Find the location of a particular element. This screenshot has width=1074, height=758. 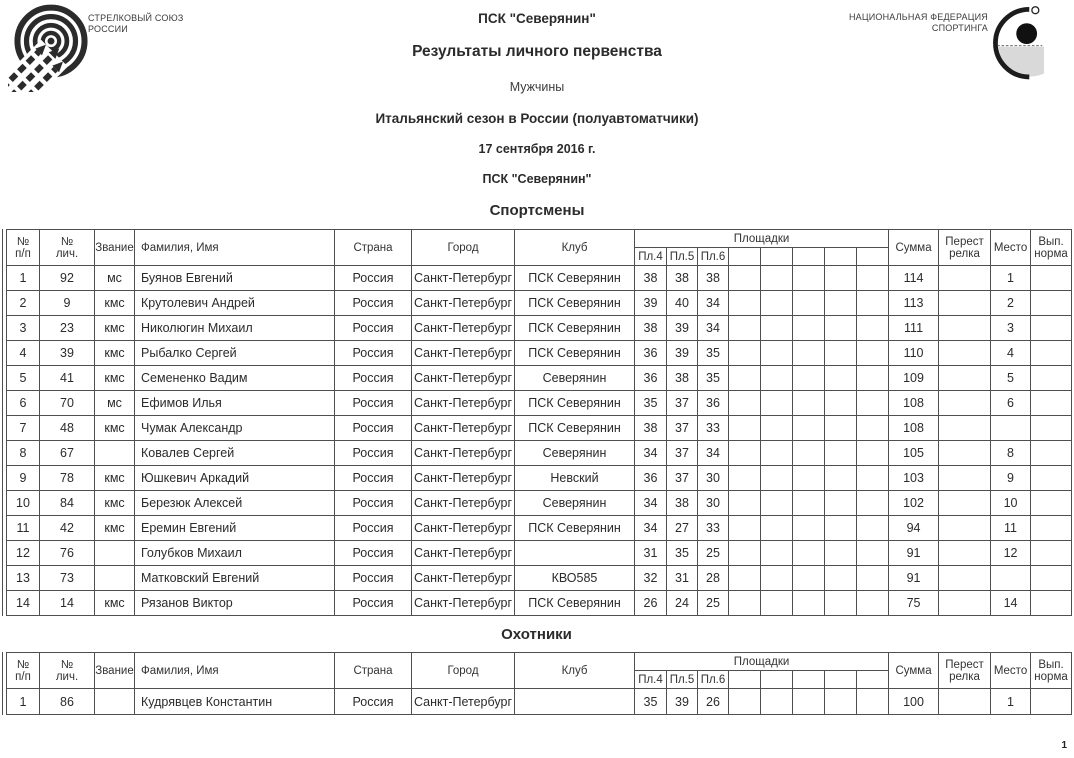

col-header-shootoff-l2: релка is located at coordinates (964, 676).